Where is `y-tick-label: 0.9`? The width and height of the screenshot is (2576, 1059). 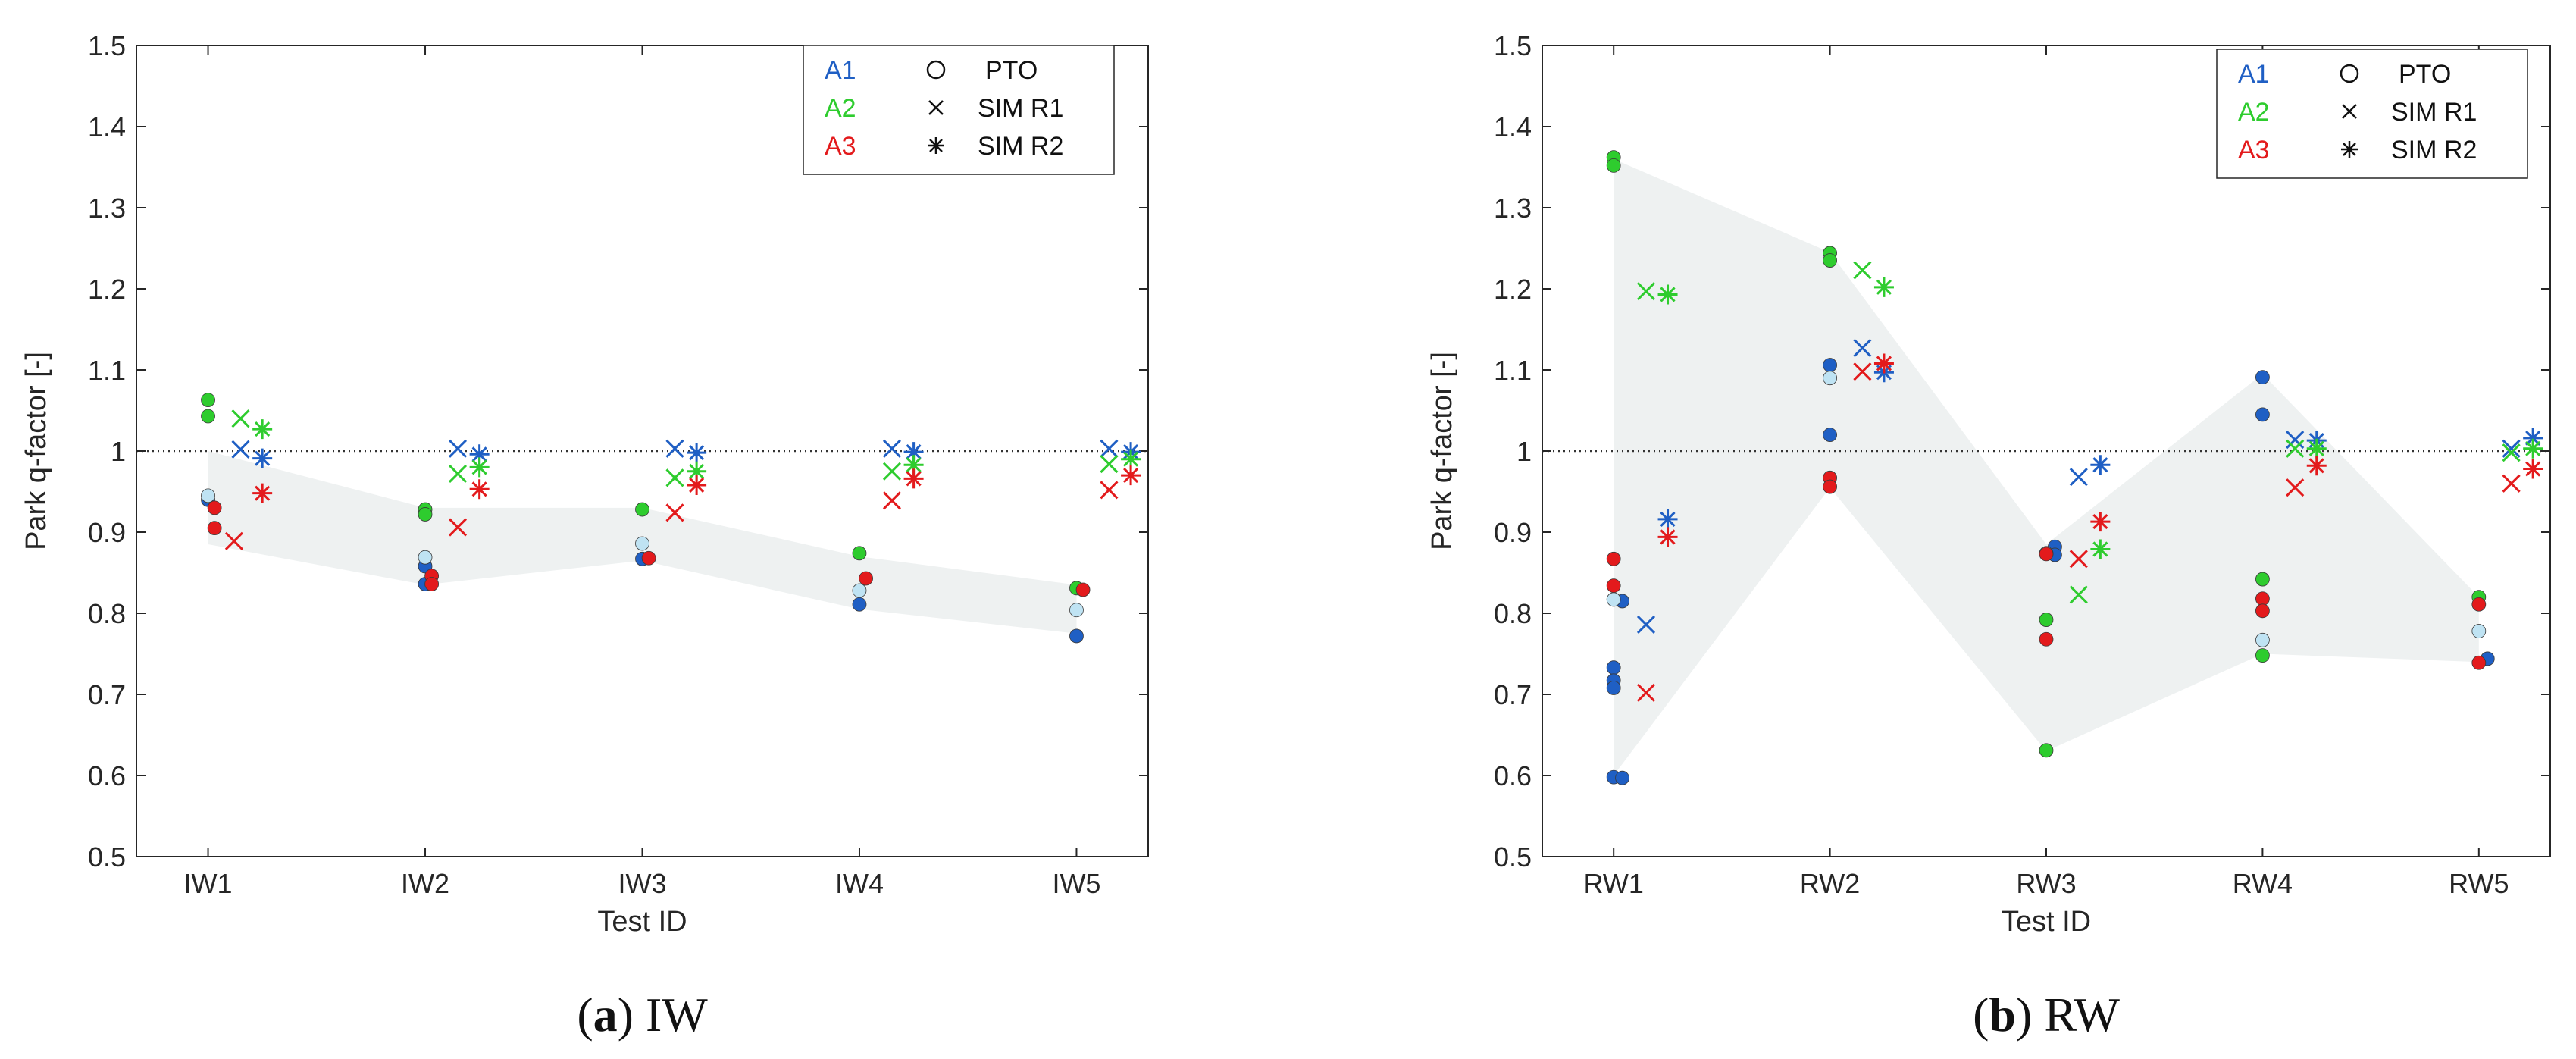
y-tick-label: 0.9 is located at coordinates (1513, 533).